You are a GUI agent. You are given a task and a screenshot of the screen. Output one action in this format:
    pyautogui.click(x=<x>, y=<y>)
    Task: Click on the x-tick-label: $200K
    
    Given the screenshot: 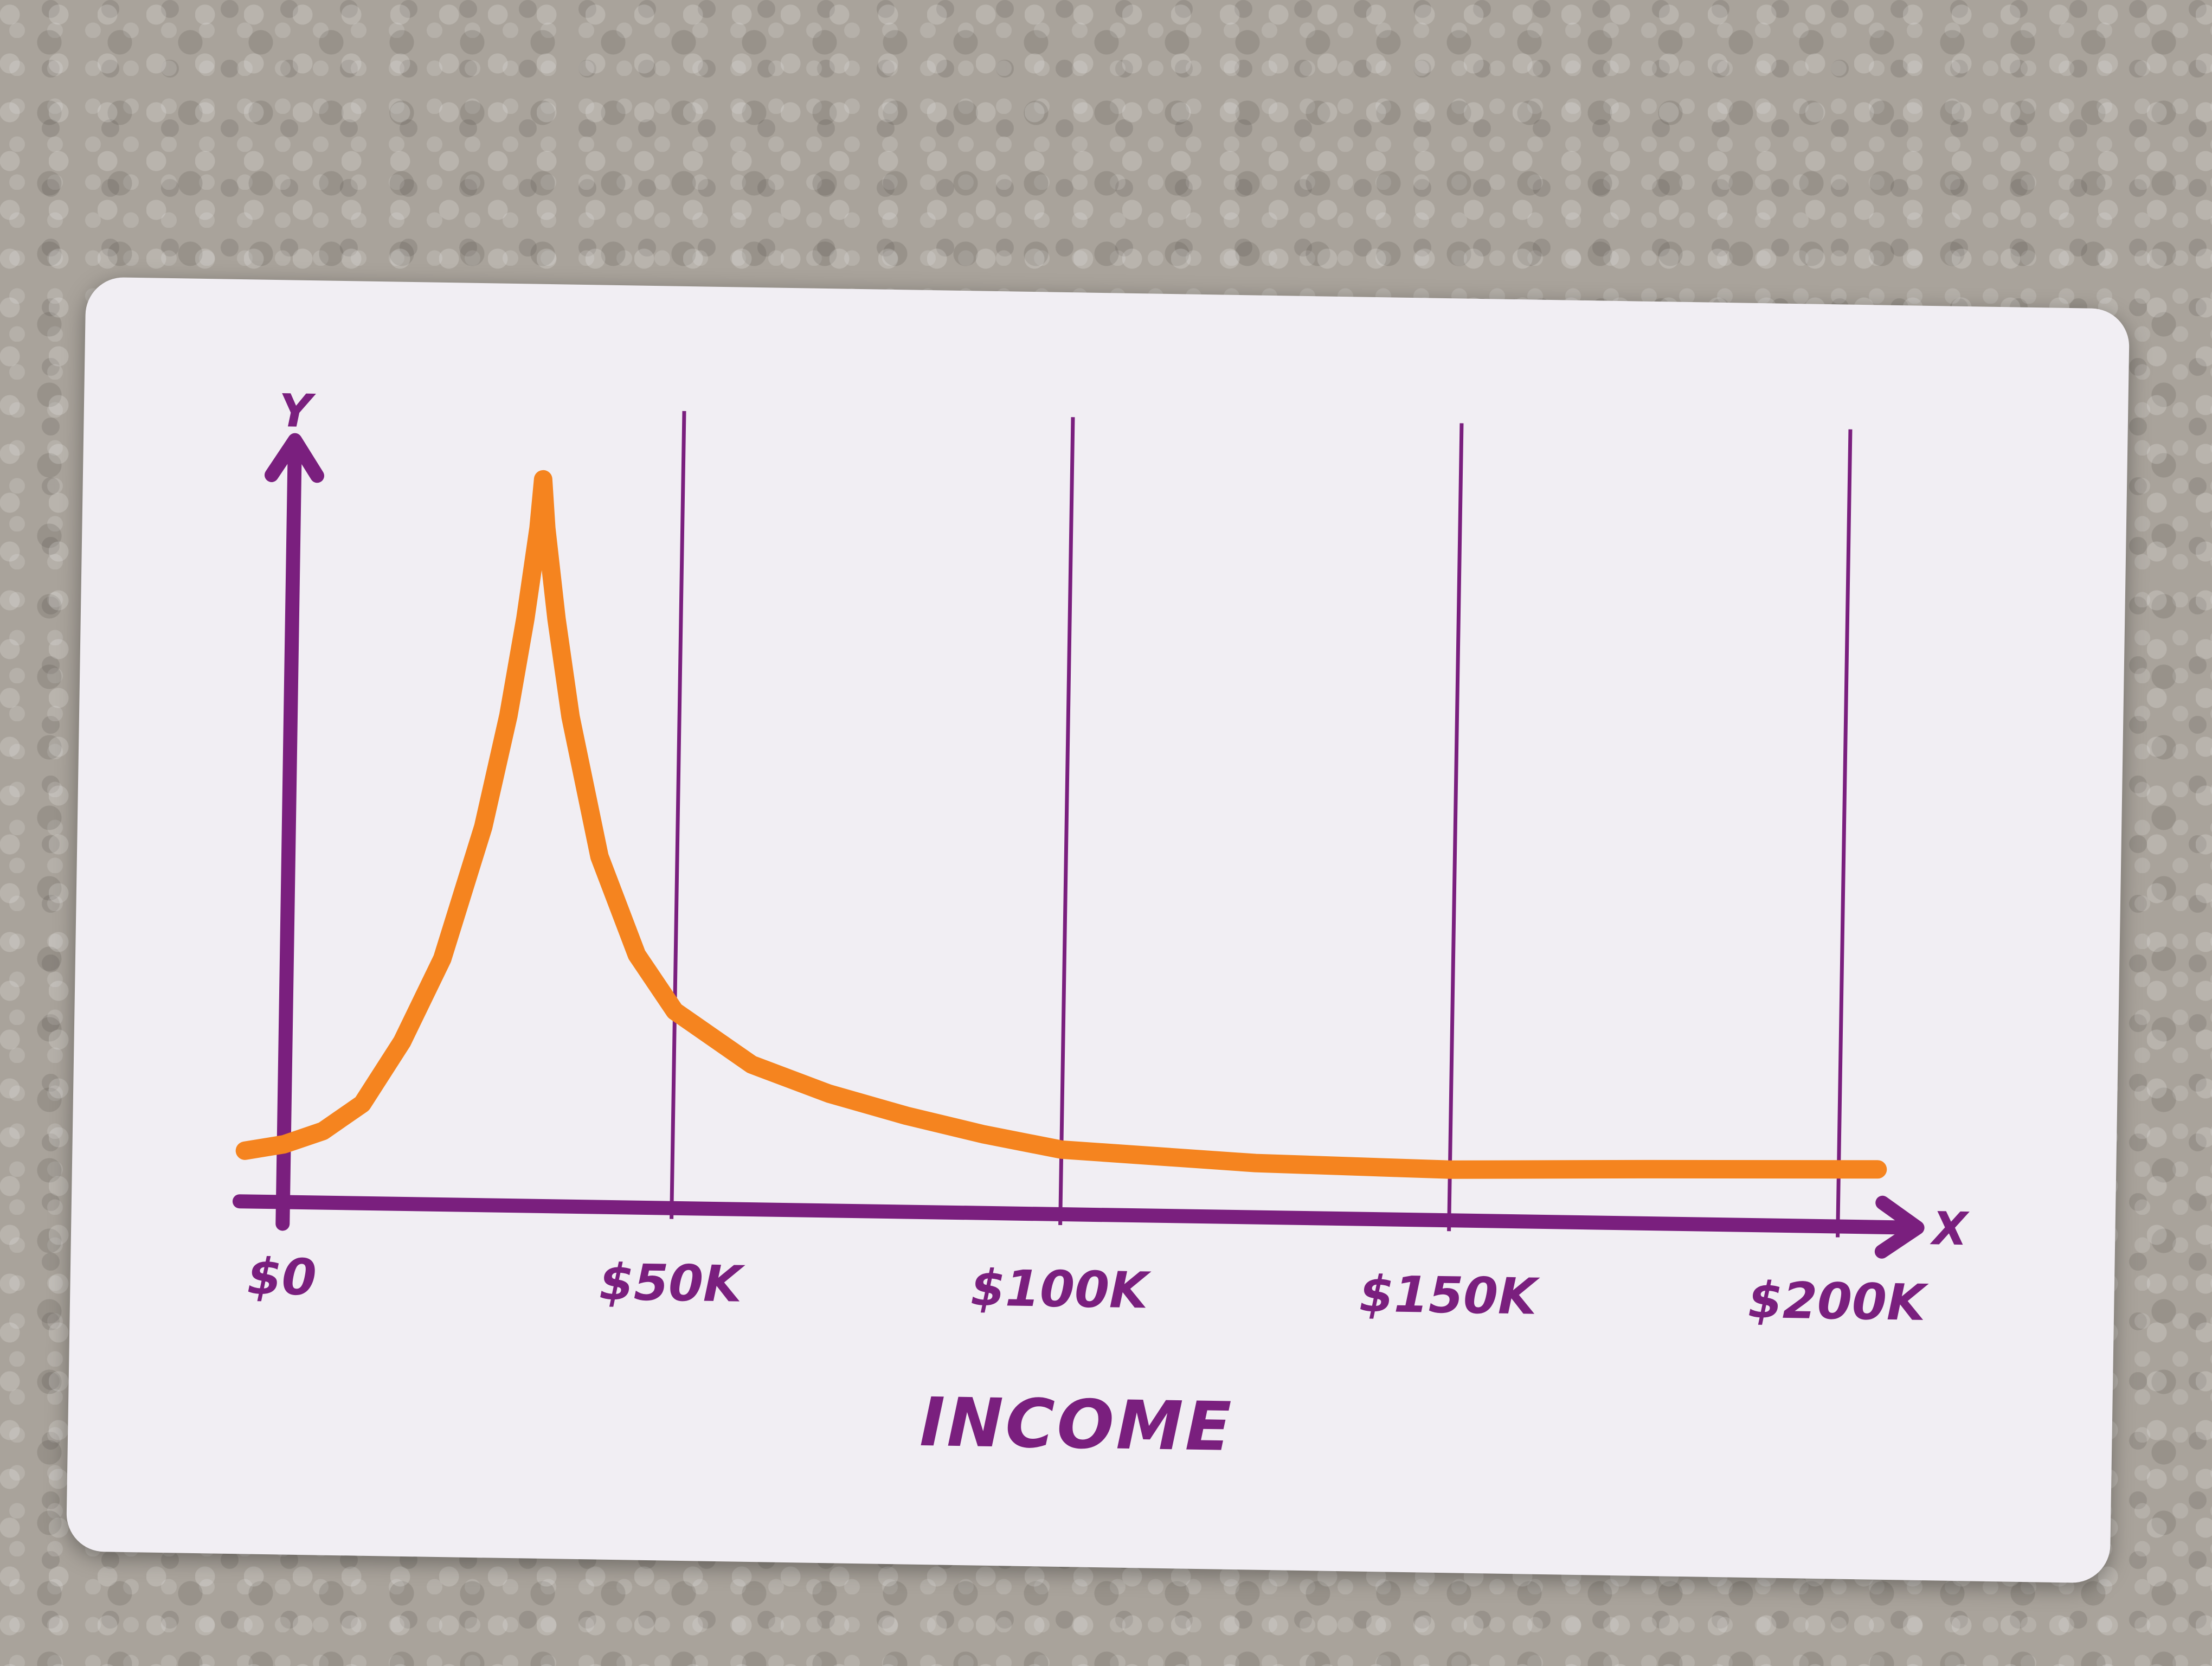 What is the action you would take?
    pyautogui.click(x=1838, y=1301)
    